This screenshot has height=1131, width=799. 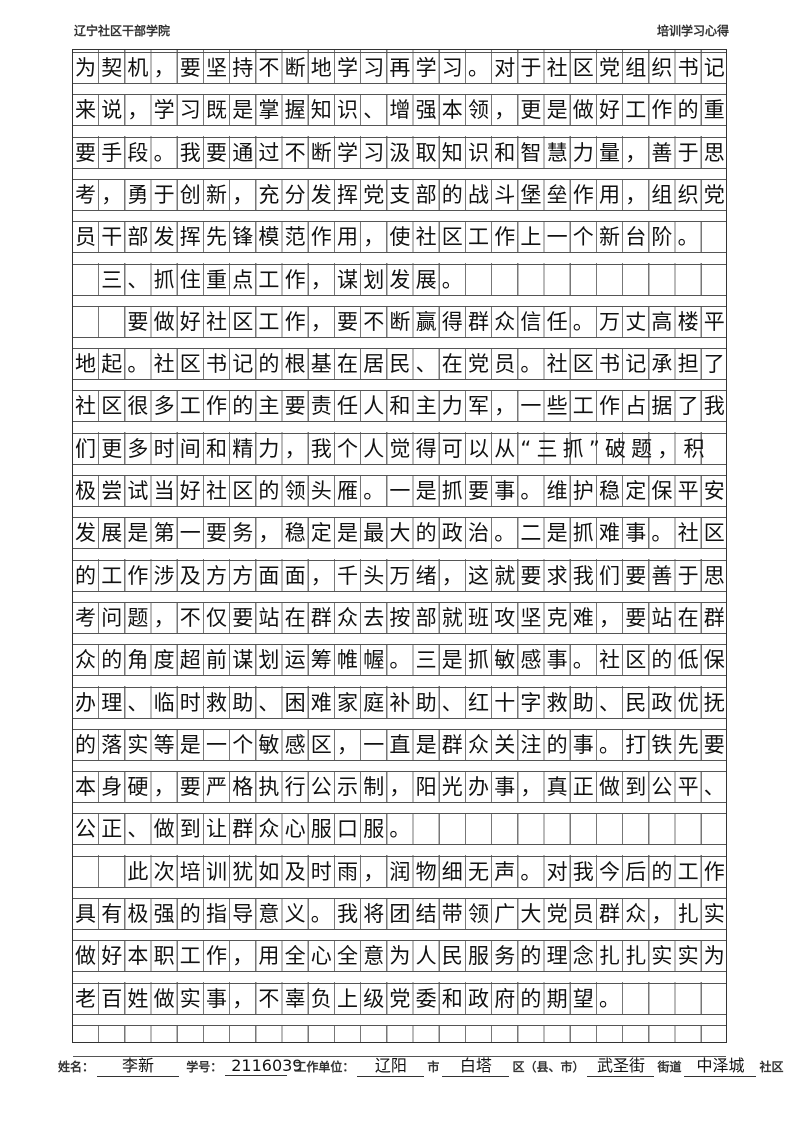 I want to click on handwritten-line: 要手段。我要通过不断学习汲取知识和智慧力量，善于思, so click(x=402, y=152).